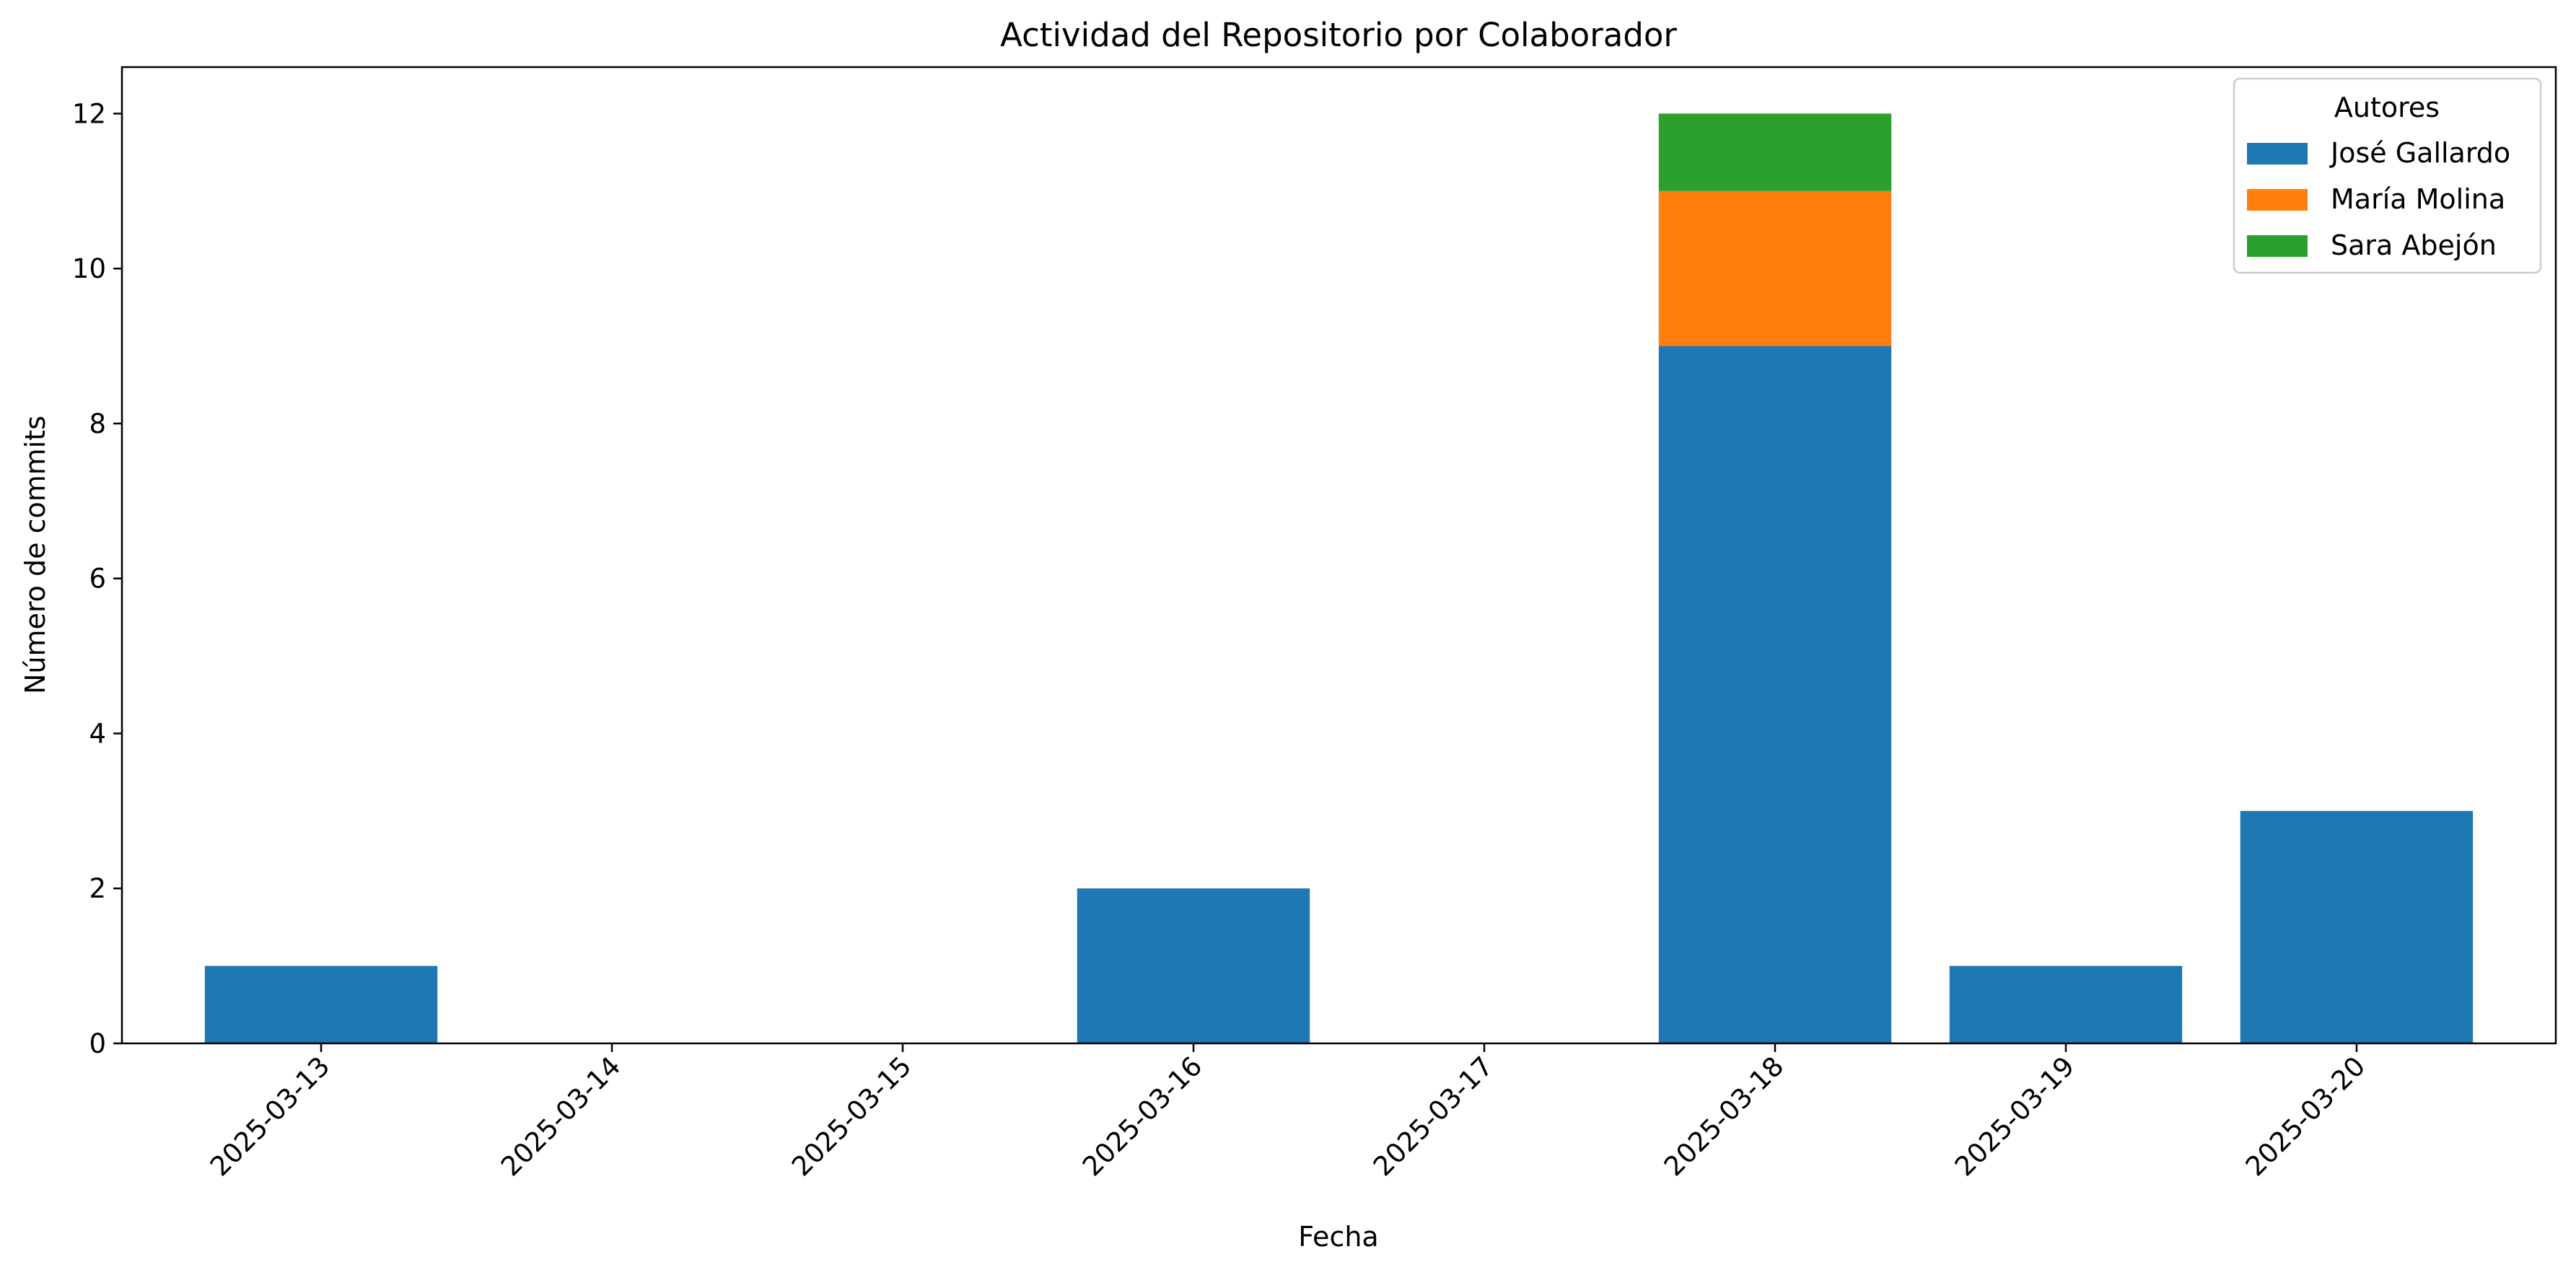  I want to click on y-tick-label-3: 6, so click(97, 579).